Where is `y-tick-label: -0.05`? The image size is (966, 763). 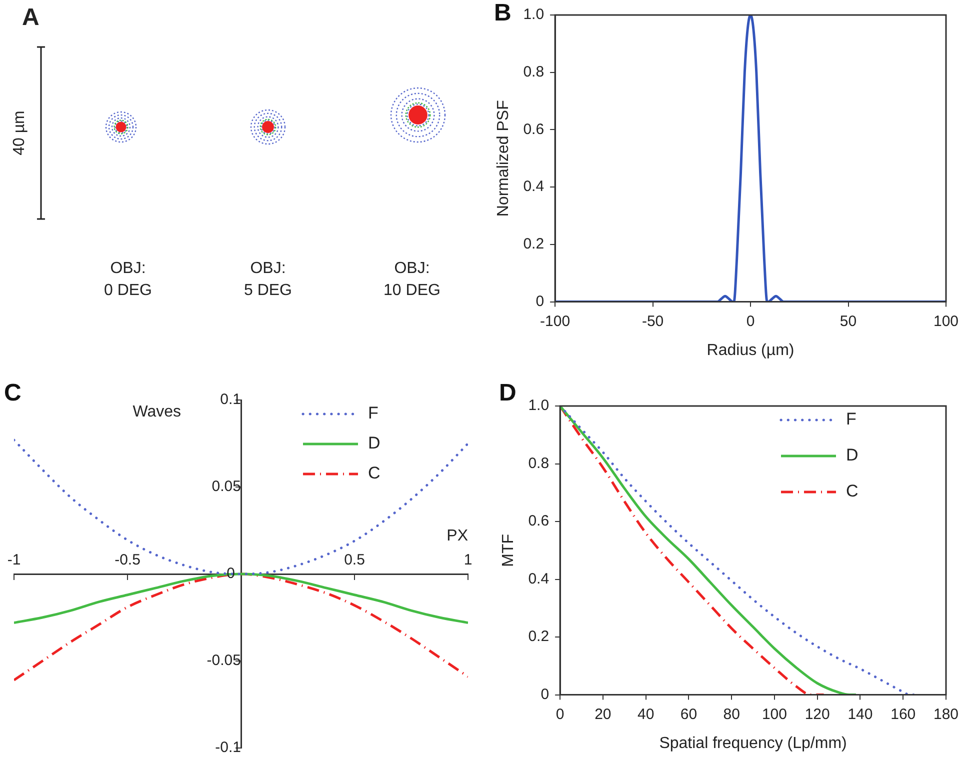 y-tick-label: -0.05 is located at coordinates (223, 661).